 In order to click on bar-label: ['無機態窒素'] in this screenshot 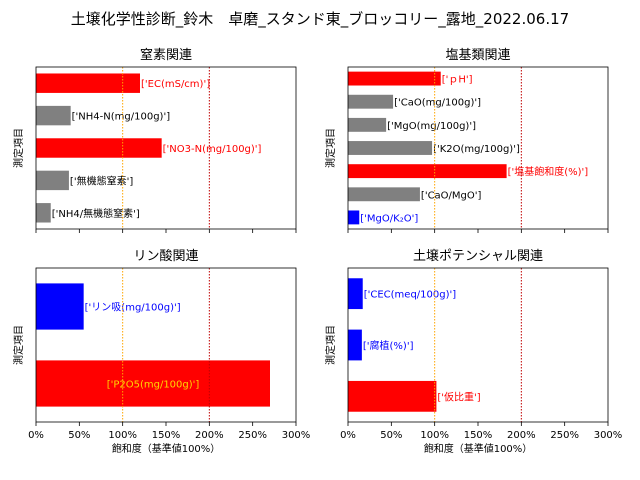, I will do `click(101, 180)`.